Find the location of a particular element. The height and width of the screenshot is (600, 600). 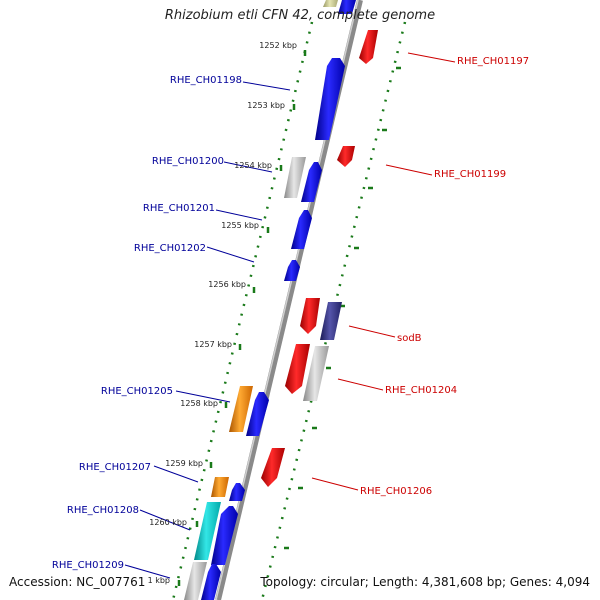

tick-label: 1258 kbp is located at coordinates (199, 403).